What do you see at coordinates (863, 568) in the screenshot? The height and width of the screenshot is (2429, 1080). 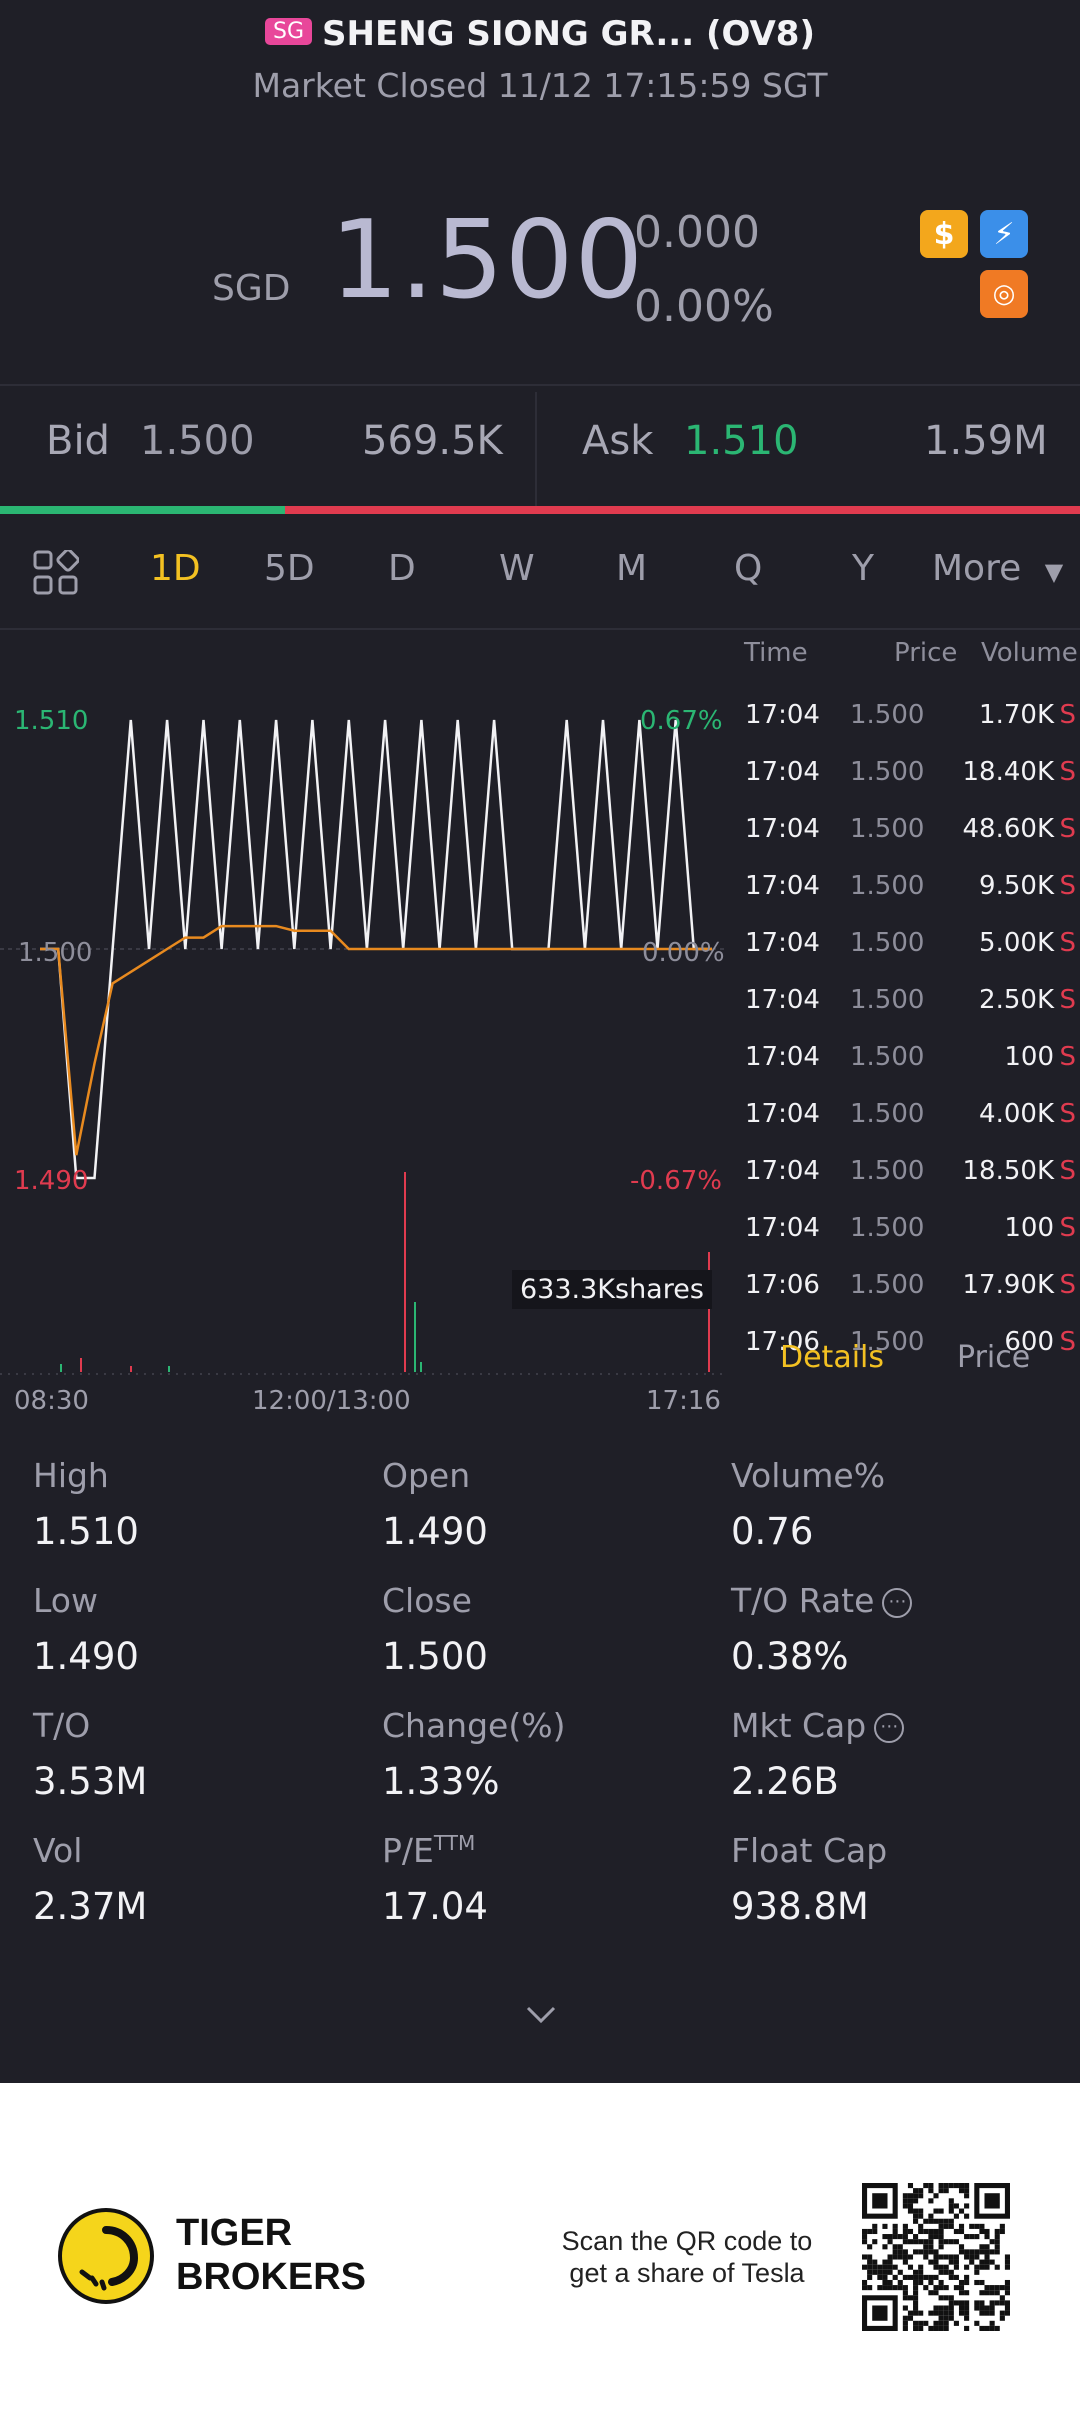 I see `tab-y: Y` at bounding box center [863, 568].